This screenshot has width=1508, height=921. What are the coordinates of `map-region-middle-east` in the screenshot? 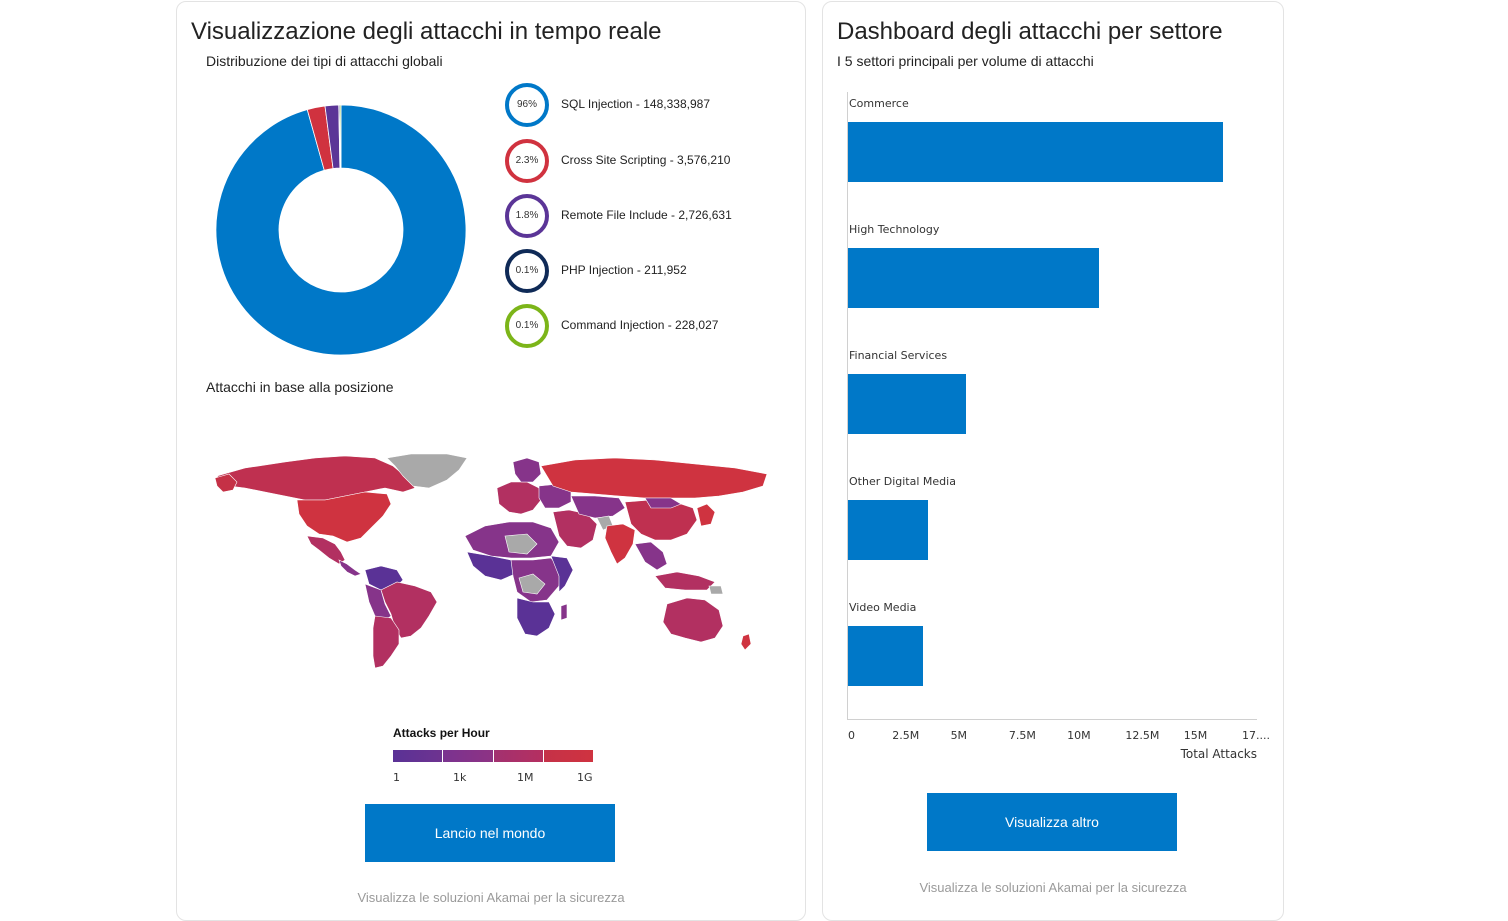 It's located at (575, 529).